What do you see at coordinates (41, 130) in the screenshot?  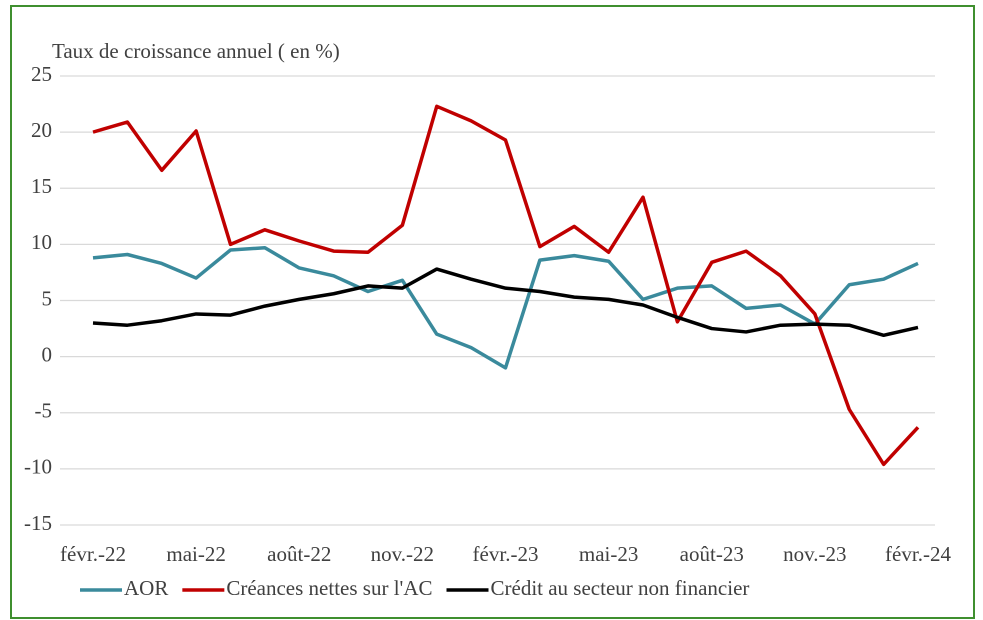 I see `y-tick-label: 20` at bounding box center [41, 130].